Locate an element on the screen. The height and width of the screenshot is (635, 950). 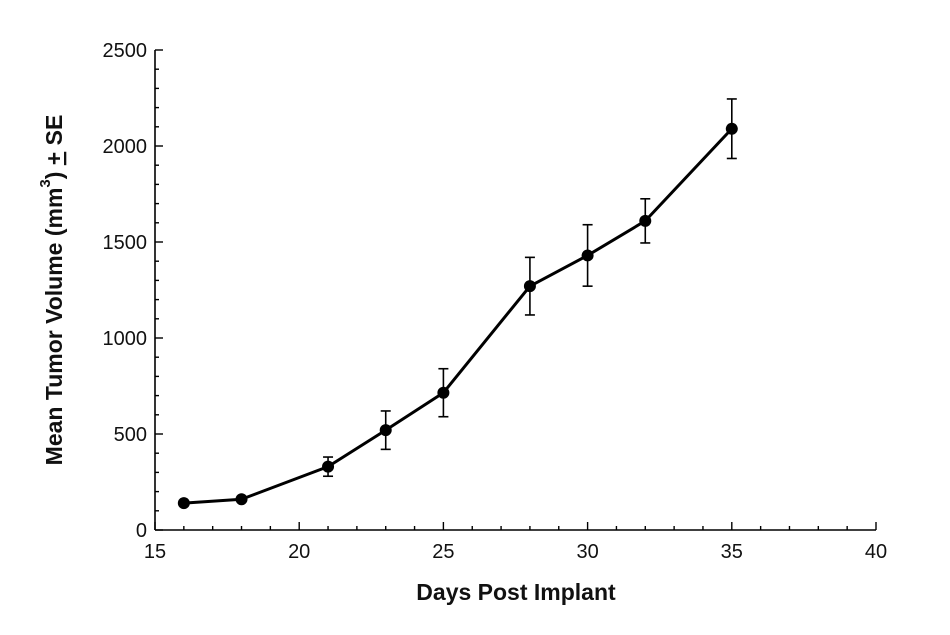
y-axis-title-tail: SE is located at coordinates (54, 133).